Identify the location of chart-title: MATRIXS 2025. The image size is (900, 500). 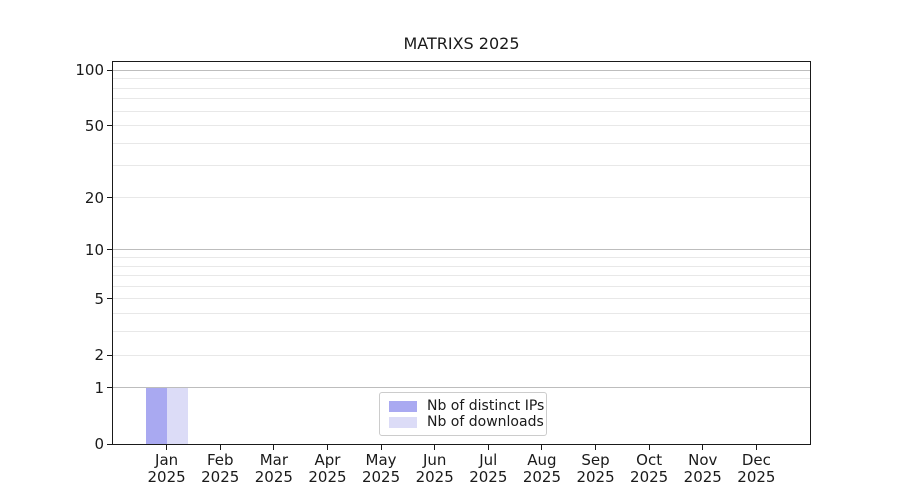
(461, 43).